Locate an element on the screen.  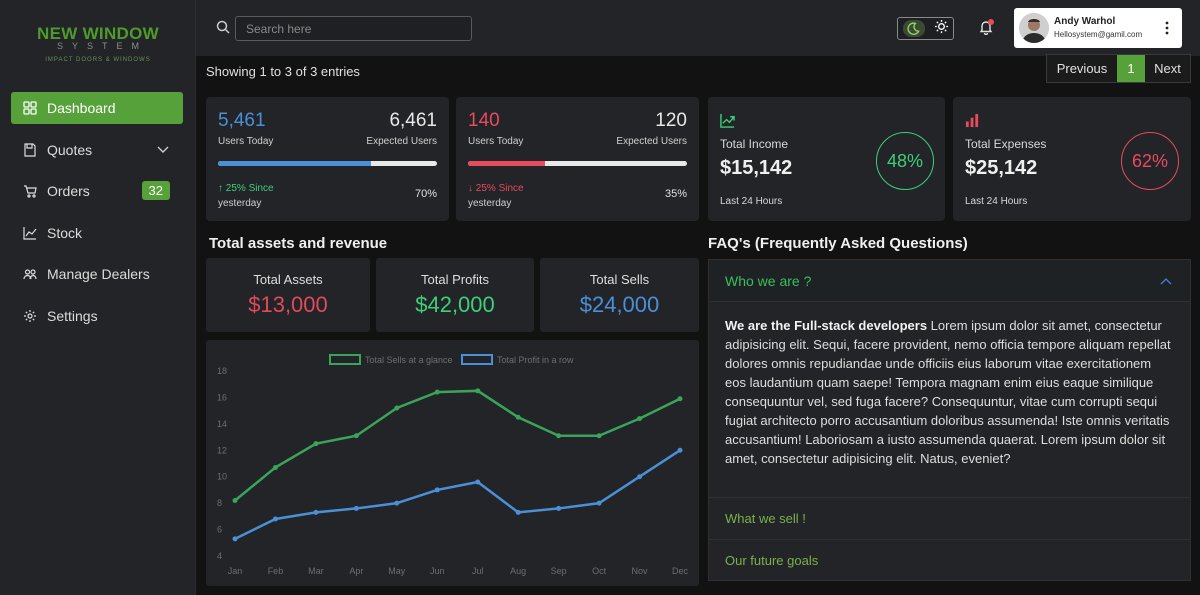
chevron-down-icon is located at coordinates (163, 149).